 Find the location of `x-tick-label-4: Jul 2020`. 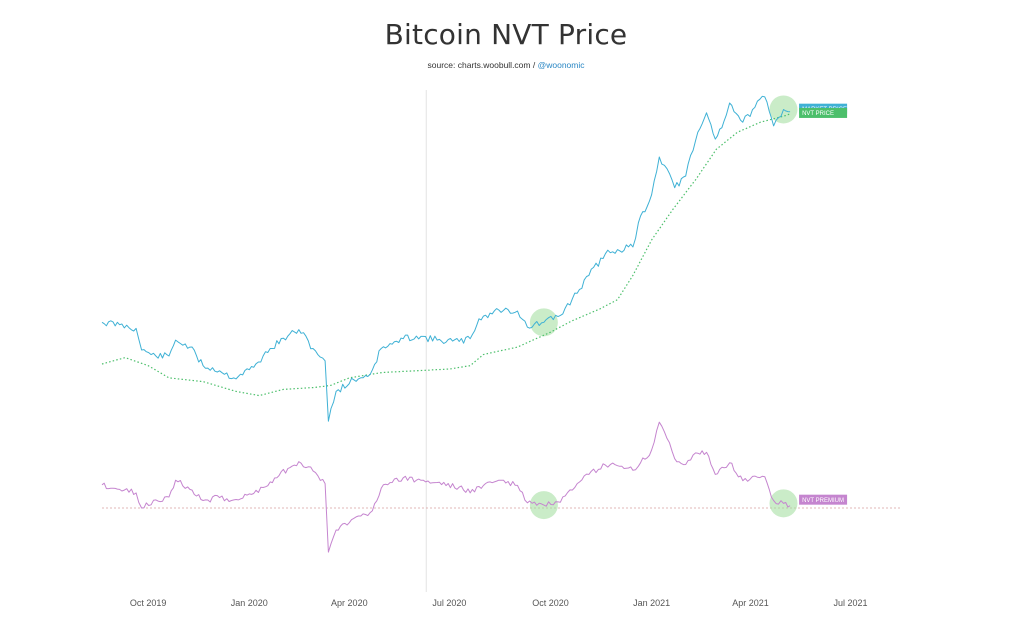

x-tick-label-4: Jul 2020 is located at coordinates (449, 603).